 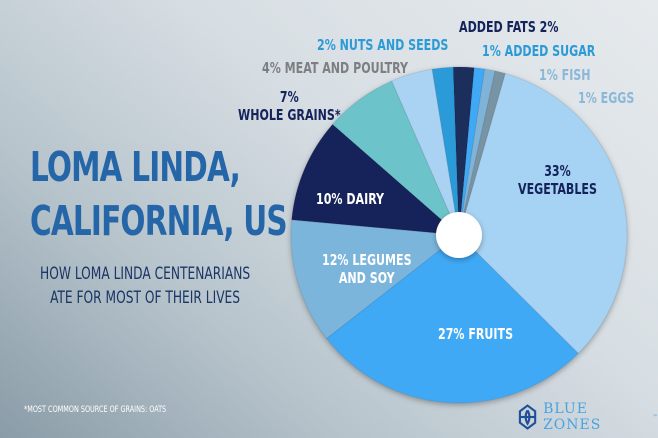 What do you see at coordinates (135, 167) in the screenshot?
I see `title-line: LOMA LINDA,` at bounding box center [135, 167].